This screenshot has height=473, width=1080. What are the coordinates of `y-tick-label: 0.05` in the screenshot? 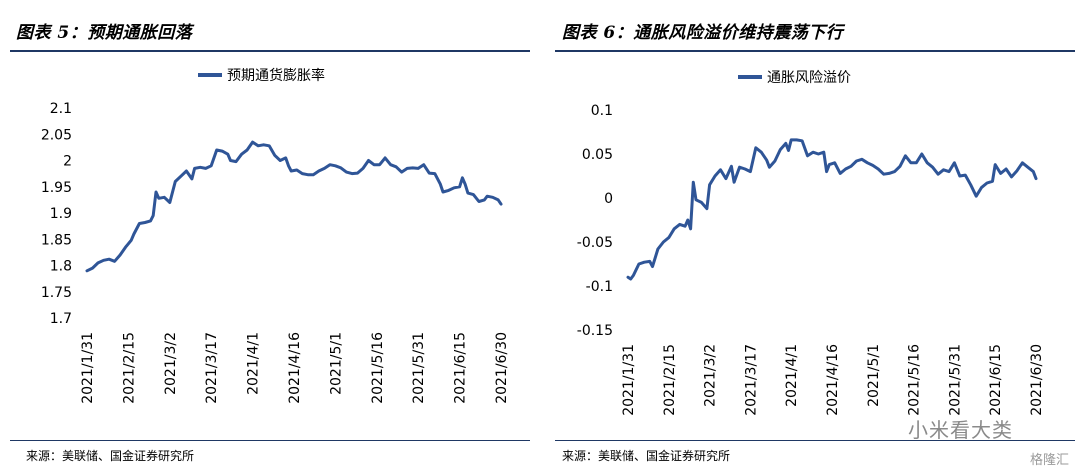 It's located at (597, 155).